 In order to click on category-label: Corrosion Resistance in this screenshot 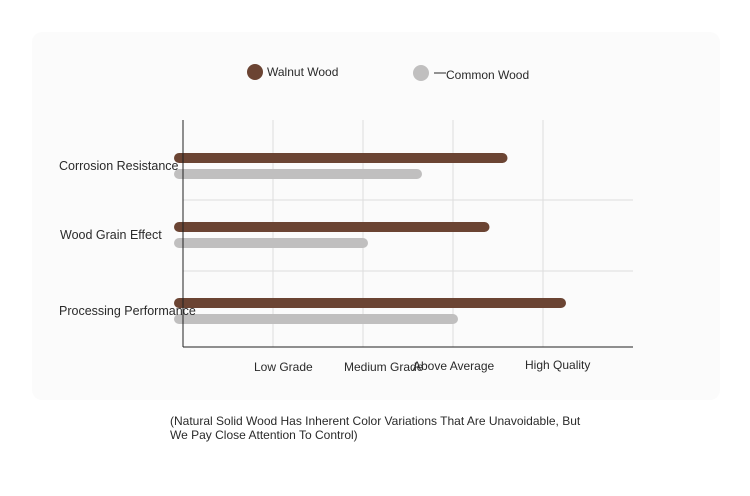, I will do `click(119, 166)`.